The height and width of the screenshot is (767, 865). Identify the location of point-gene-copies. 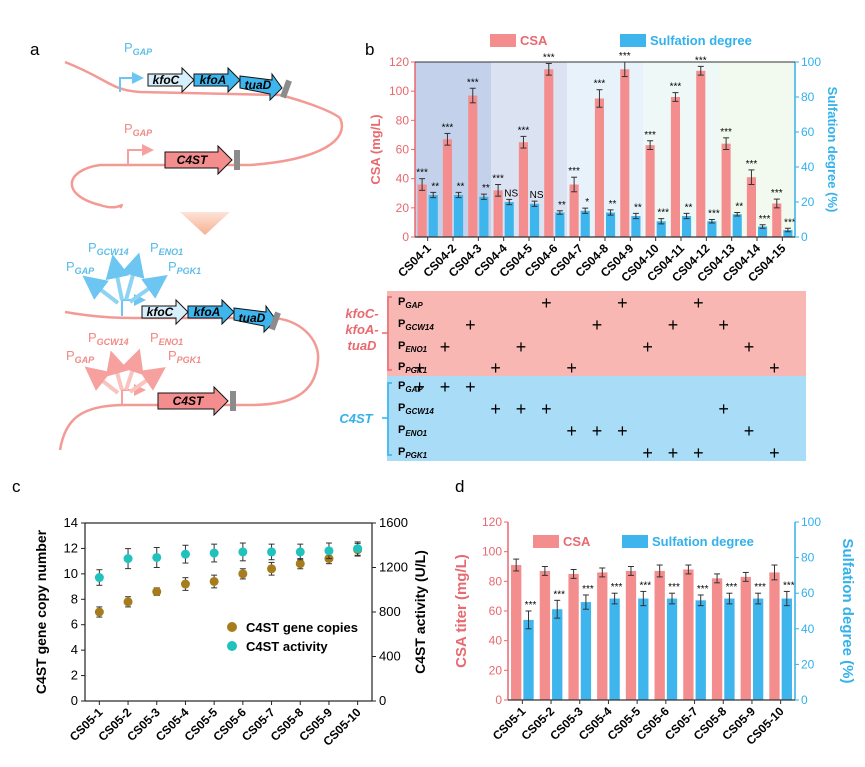
(157, 592).